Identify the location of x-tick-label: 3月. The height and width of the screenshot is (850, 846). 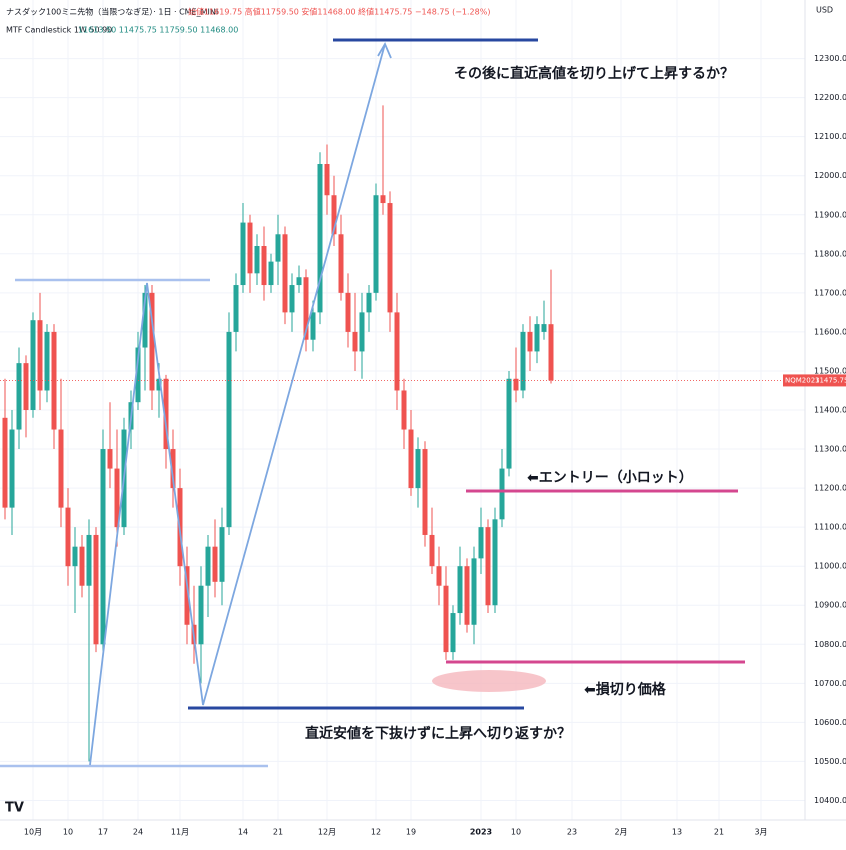
(760, 832).